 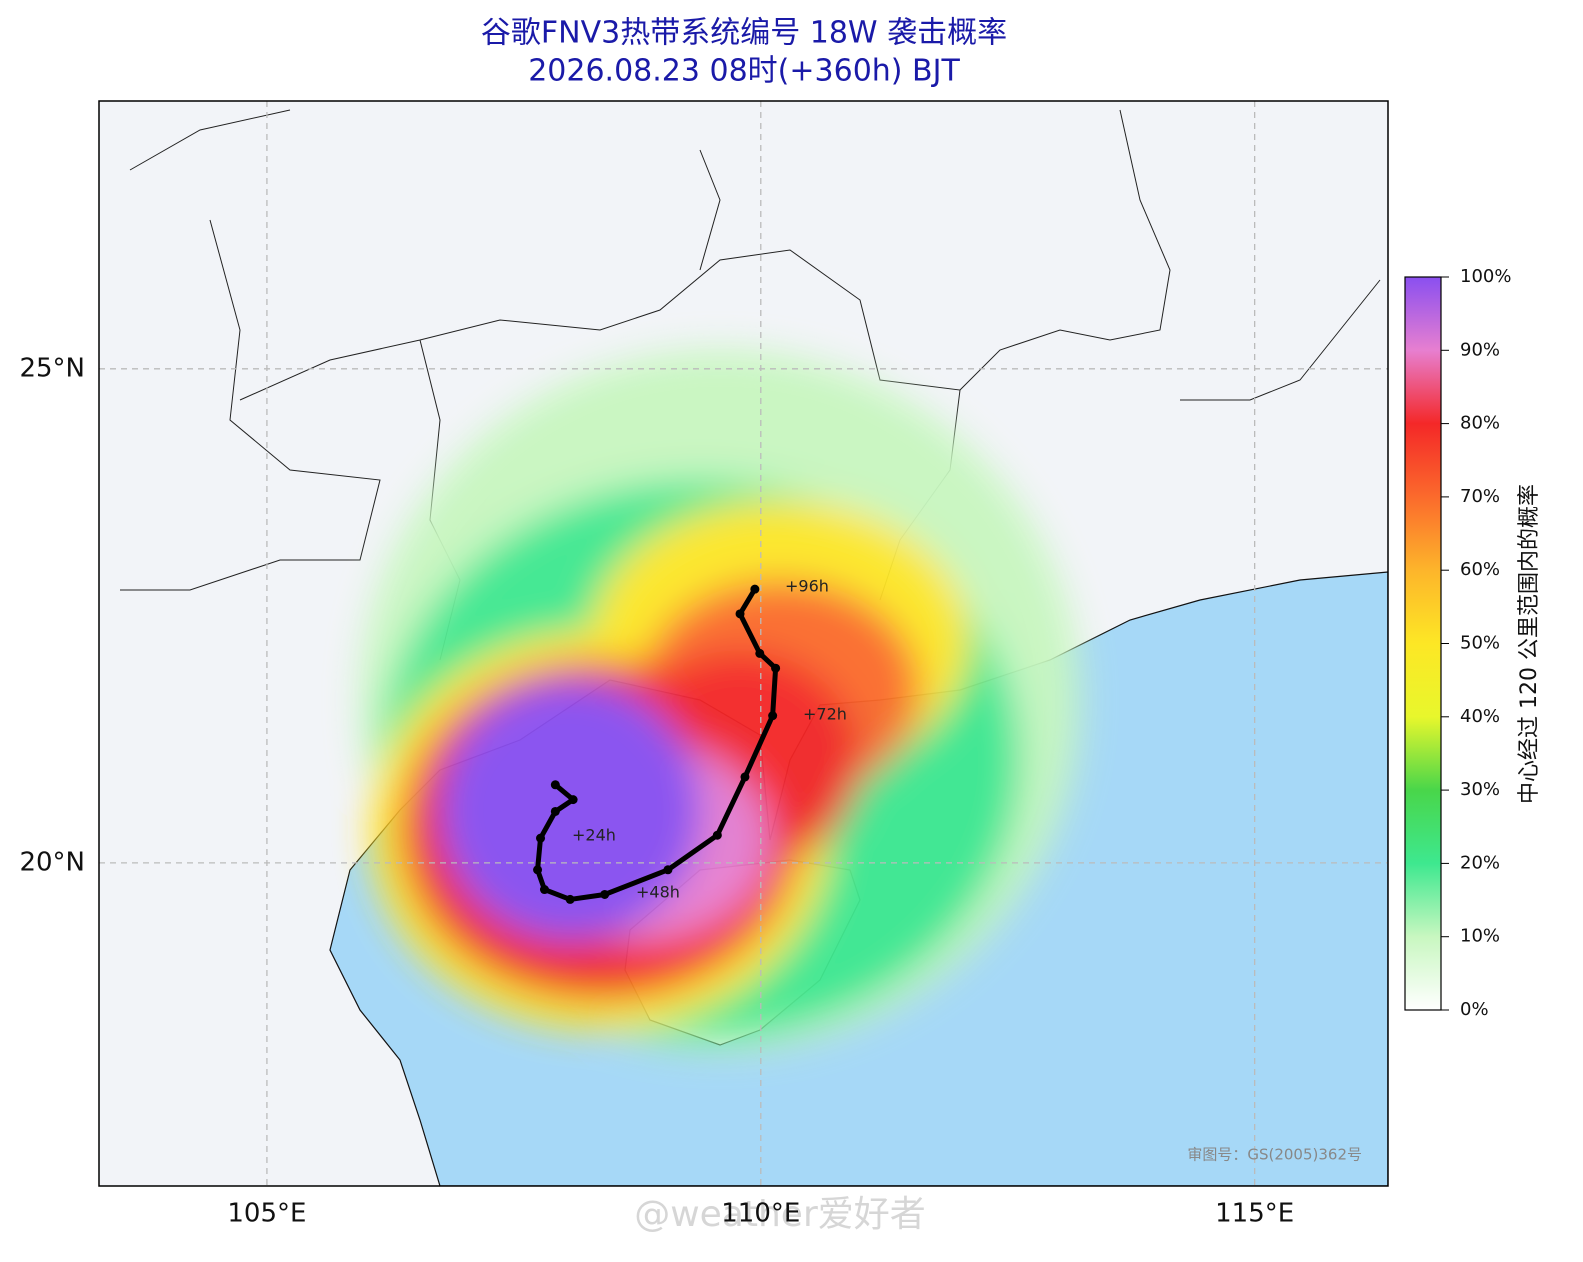 What do you see at coordinates (1480, 349) in the screenshot?
I see `colorbar-tick-label: 90%` at bounding box center [1480, 349].